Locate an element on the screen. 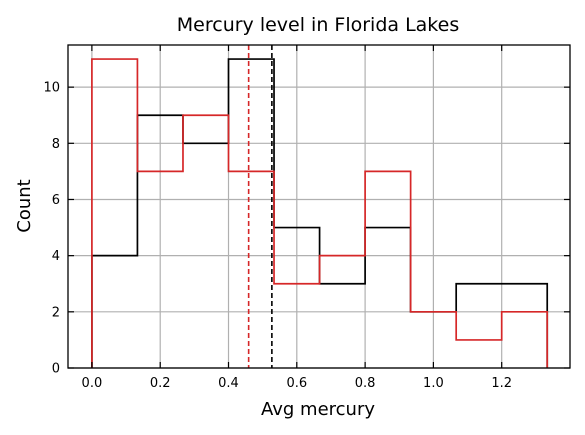 This screenshot has height=435, width=585. y-tick-label-2: 4 is located at coordinates (56, 256).